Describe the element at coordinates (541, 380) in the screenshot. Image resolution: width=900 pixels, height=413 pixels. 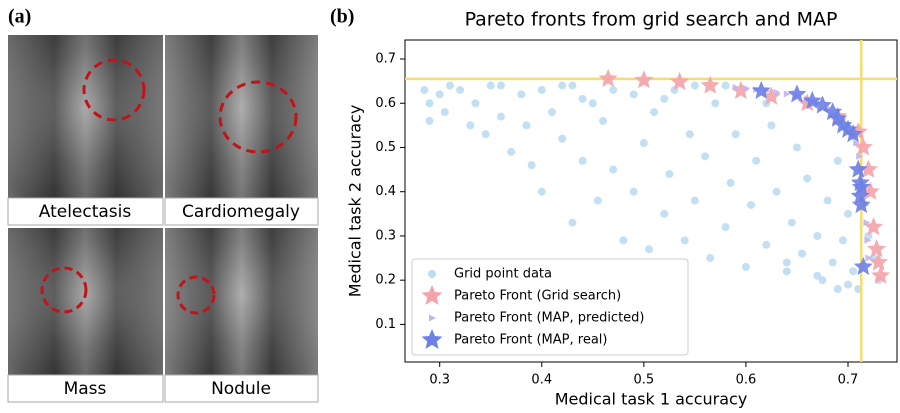
I see `x-tick-label: 0.4` at that location.